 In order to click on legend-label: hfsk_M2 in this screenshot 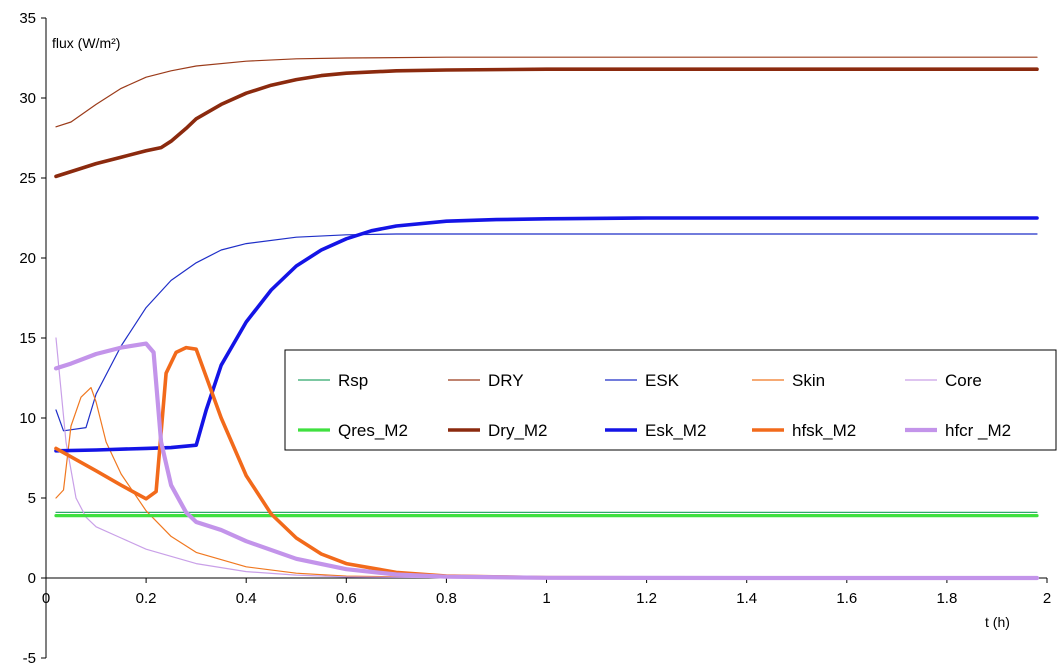, I will do `click(824, 430)`.